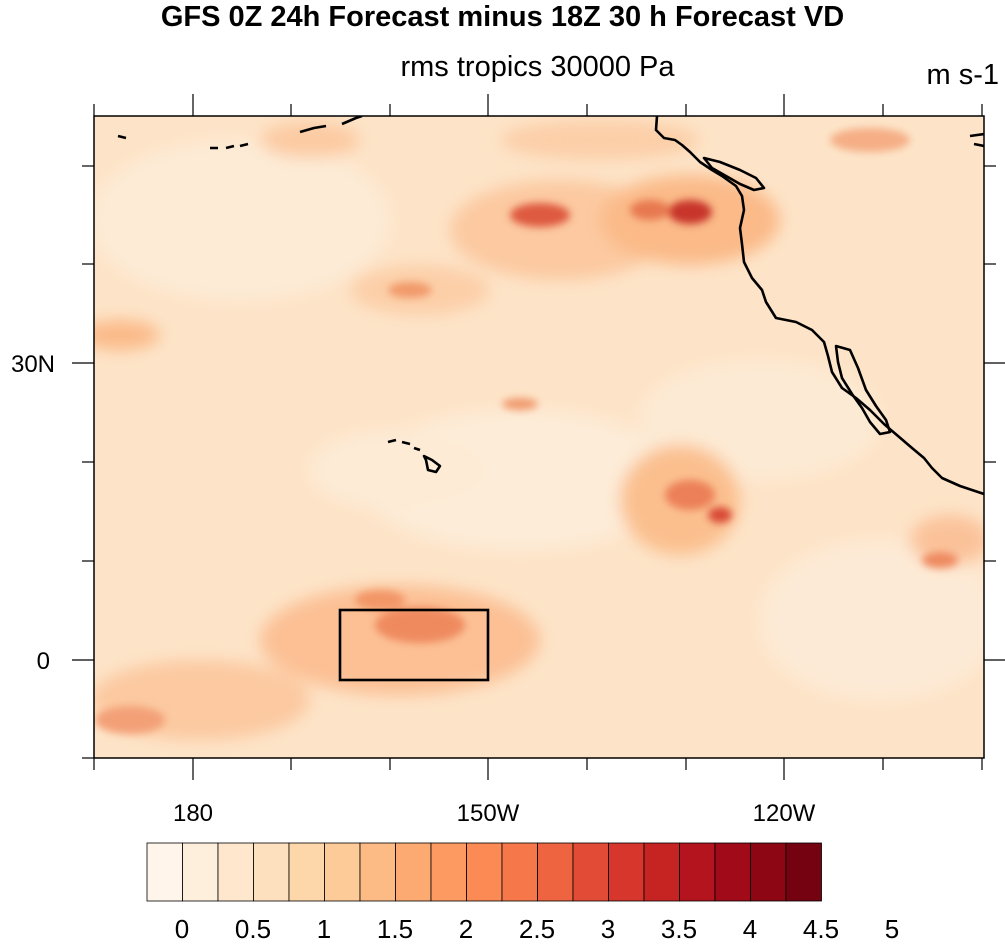  What do you see at coordinates (963, 75) in the screenshot?
I see `units-label: m s-1` at bounding box center [963, 75].